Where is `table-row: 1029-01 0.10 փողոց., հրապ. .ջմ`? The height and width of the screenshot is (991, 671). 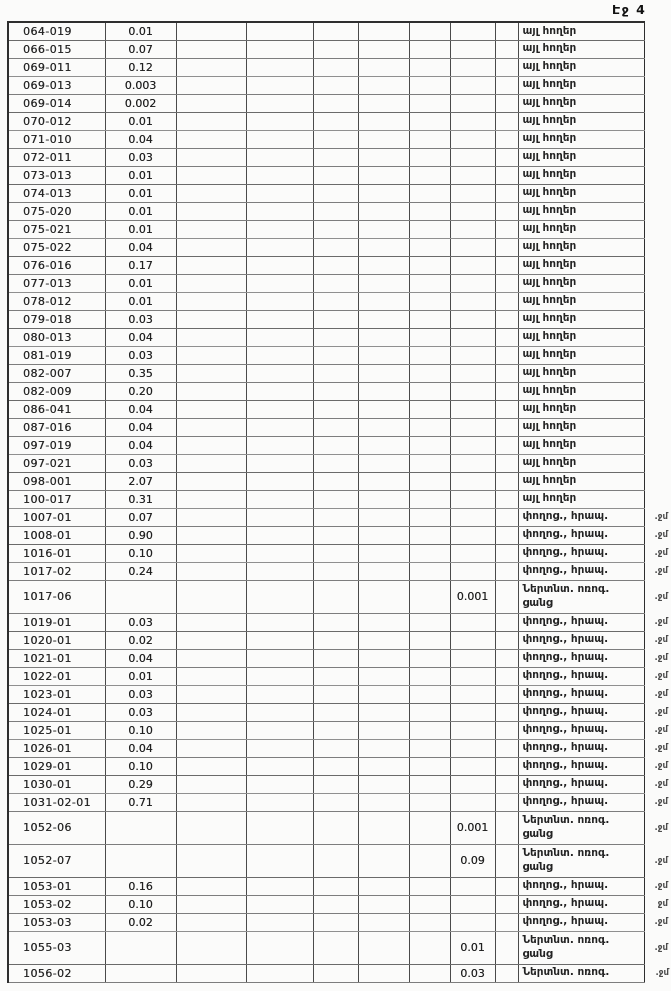
table-row: 1029-01 0.10 փողոց., հրապ. .ջմ is located at coordinates (338, 766).